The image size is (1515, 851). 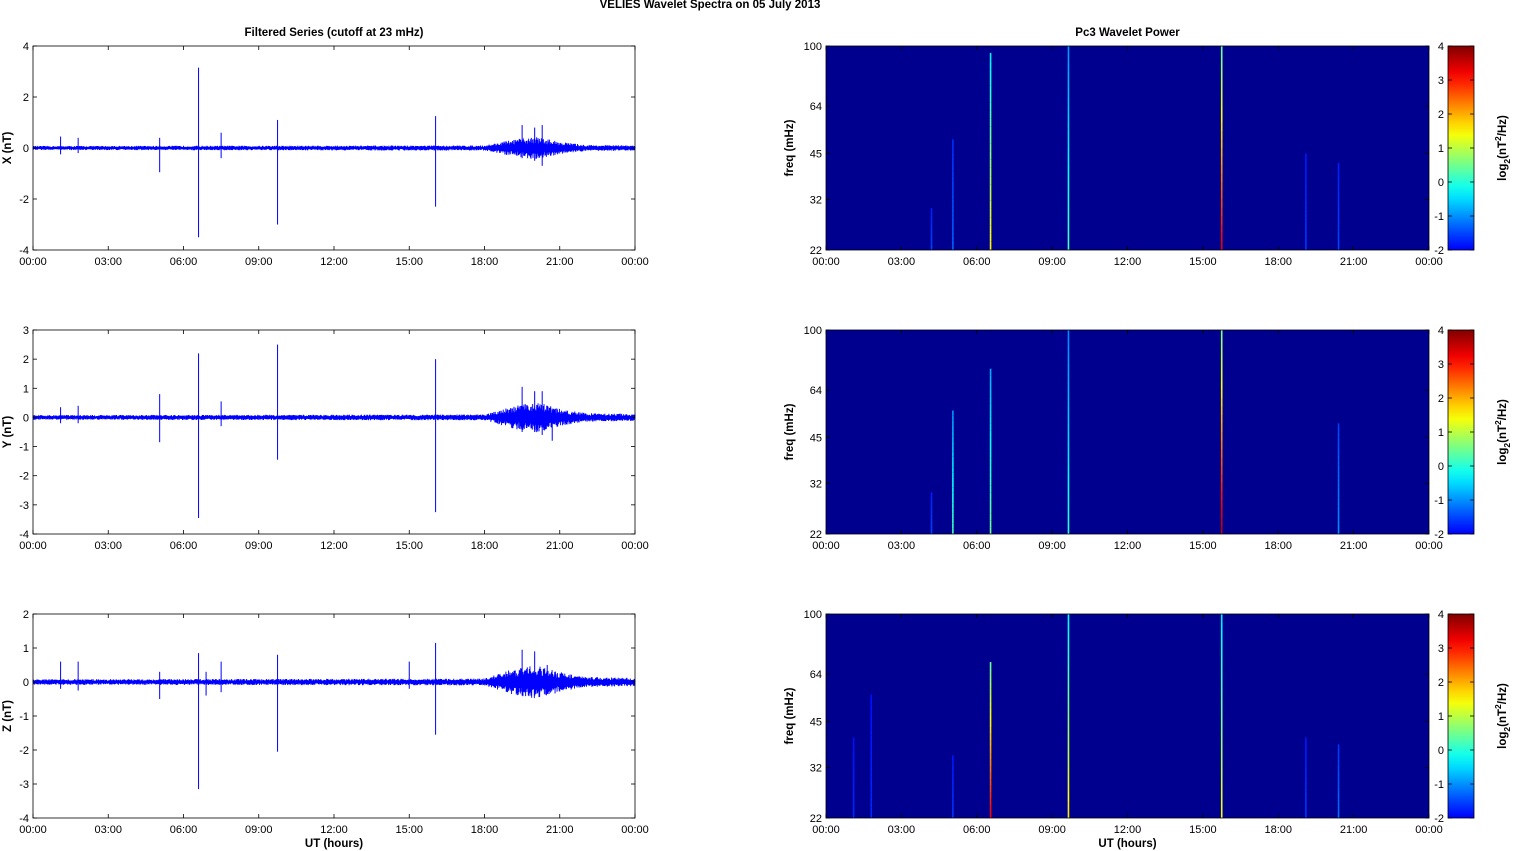 I want to click on y-tick-label: -4, so click(x=24, y=819).